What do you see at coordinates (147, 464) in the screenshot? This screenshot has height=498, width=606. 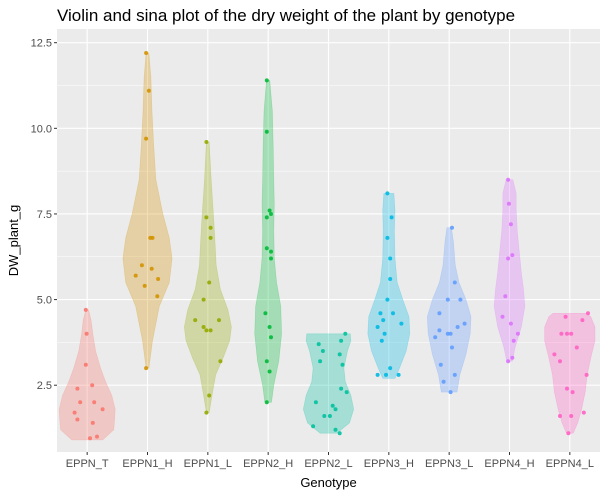 I see `x-tick-label: EPPN1_H` at bounding box center [147, 464].